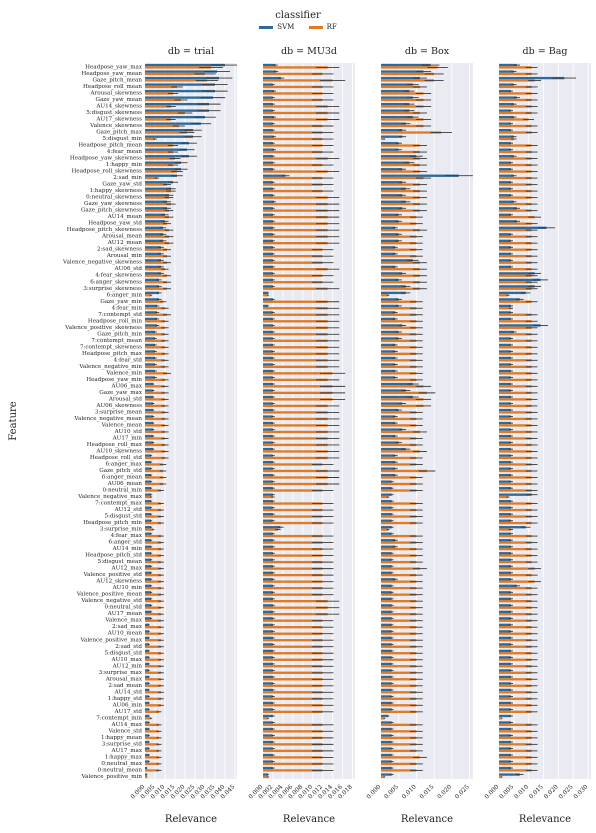  Describe the element at coordinates (122, 744) in the screenshot. I see `feature-label: 3:surprise_std` at that location.